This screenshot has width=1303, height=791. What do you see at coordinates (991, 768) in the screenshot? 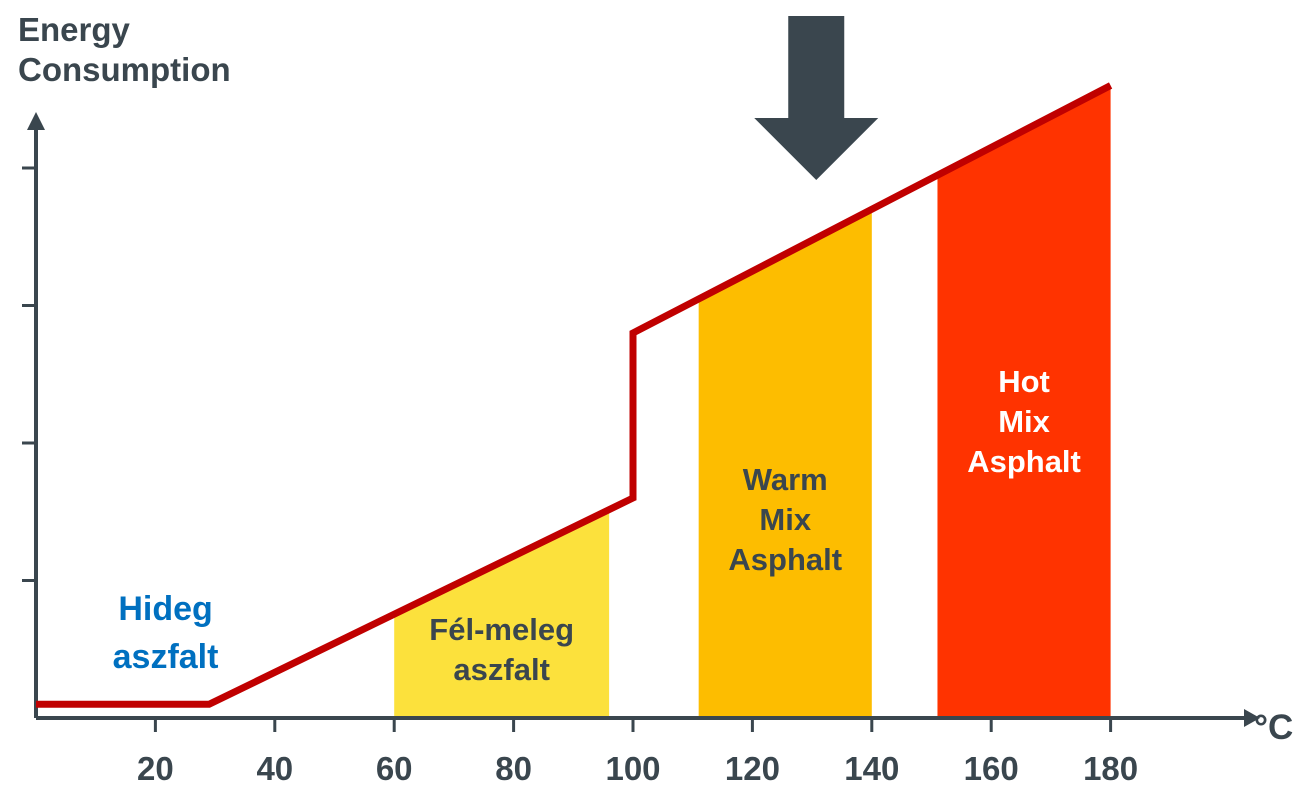
I see `x-tick-label-160: 160` at bounding box center [991, 768].